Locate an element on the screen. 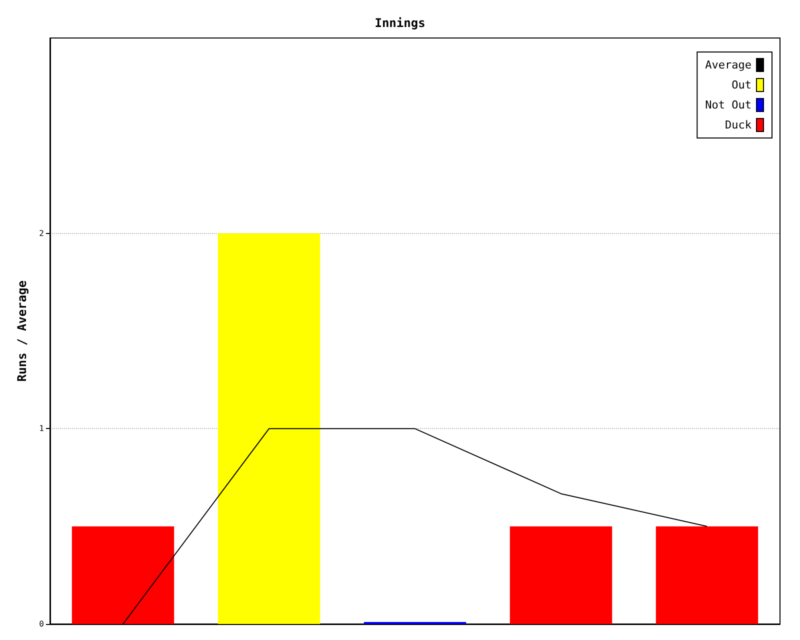 The image size is (800, 640). legend-label: Out is located at coordinates (742, 85).